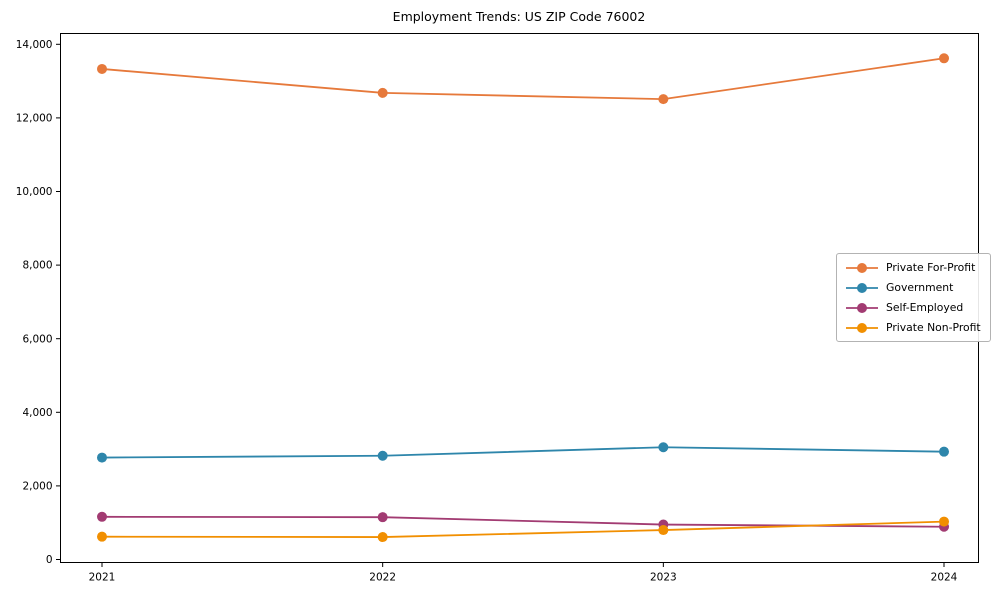  What do you see at coordinates (34, 45) in the screenshot?
I see `y-tick-label: 14,000` at bounding box center [34, 45].